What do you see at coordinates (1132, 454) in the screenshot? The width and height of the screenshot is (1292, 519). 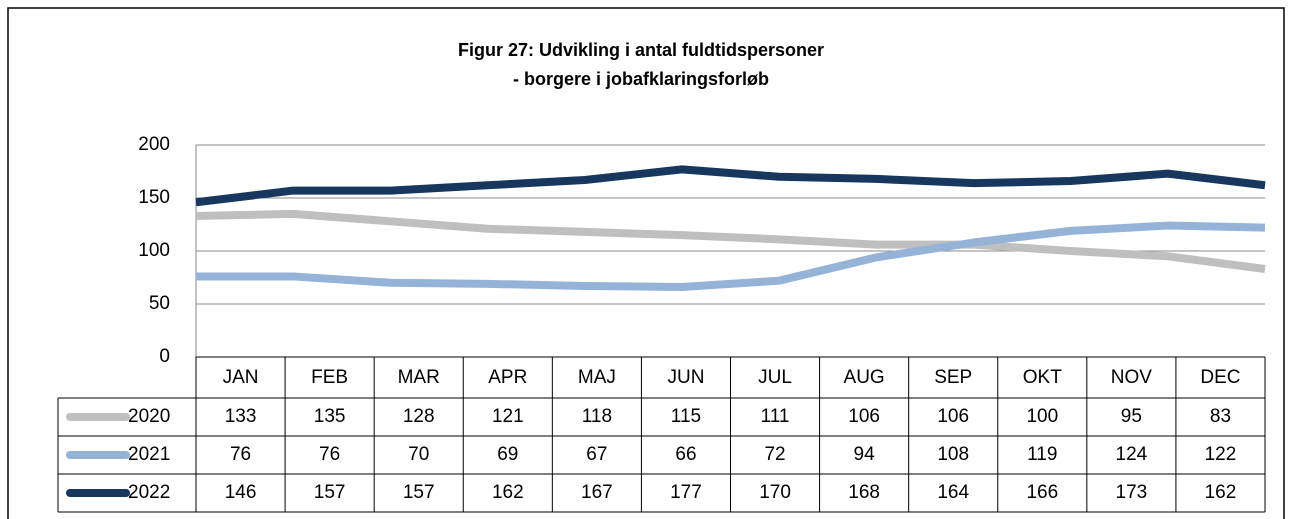 I see `table-value: 124` at bounding box center [1132, 454].